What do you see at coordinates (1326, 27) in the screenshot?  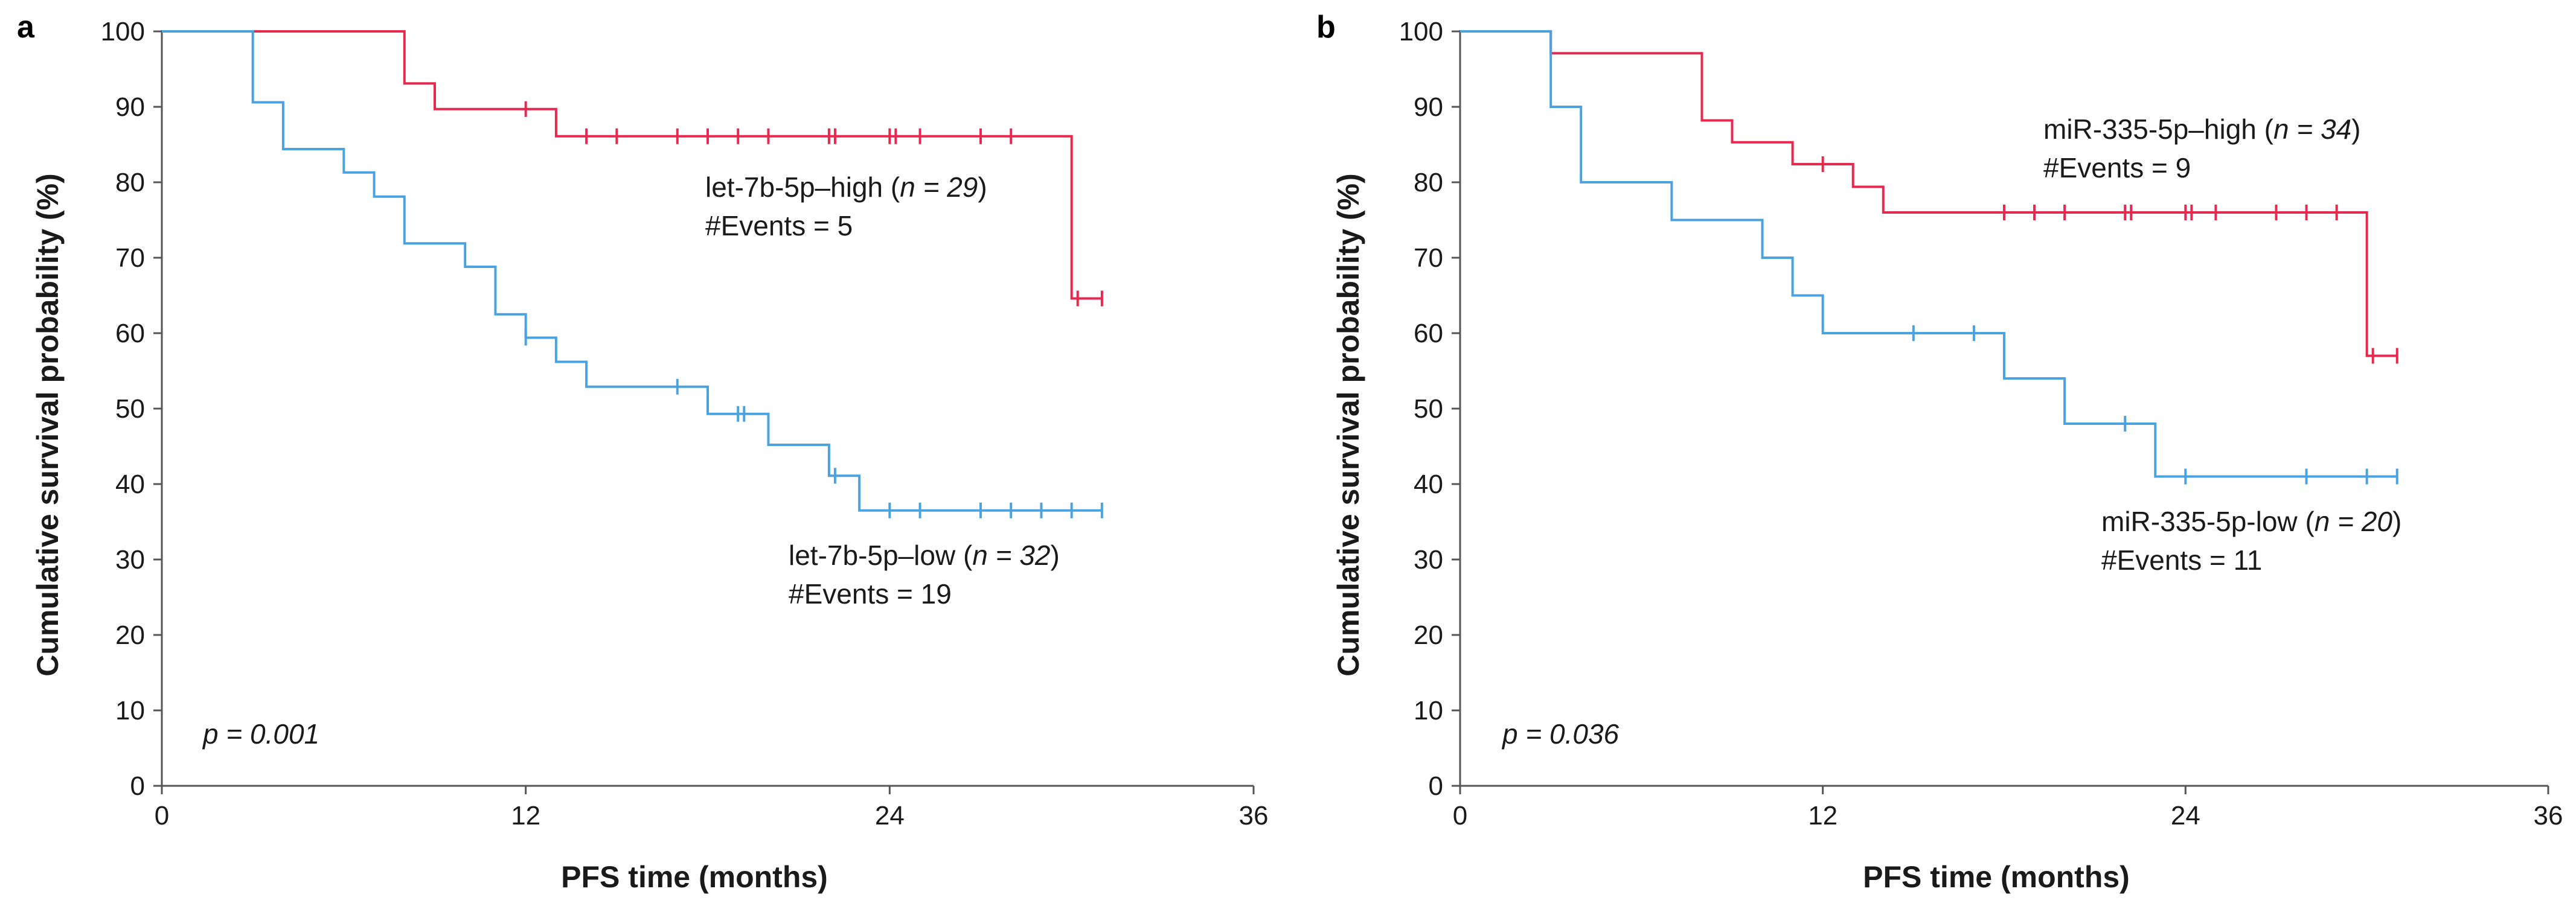 I see `panel-b-letter: b` at bounding box center [1326, 27].